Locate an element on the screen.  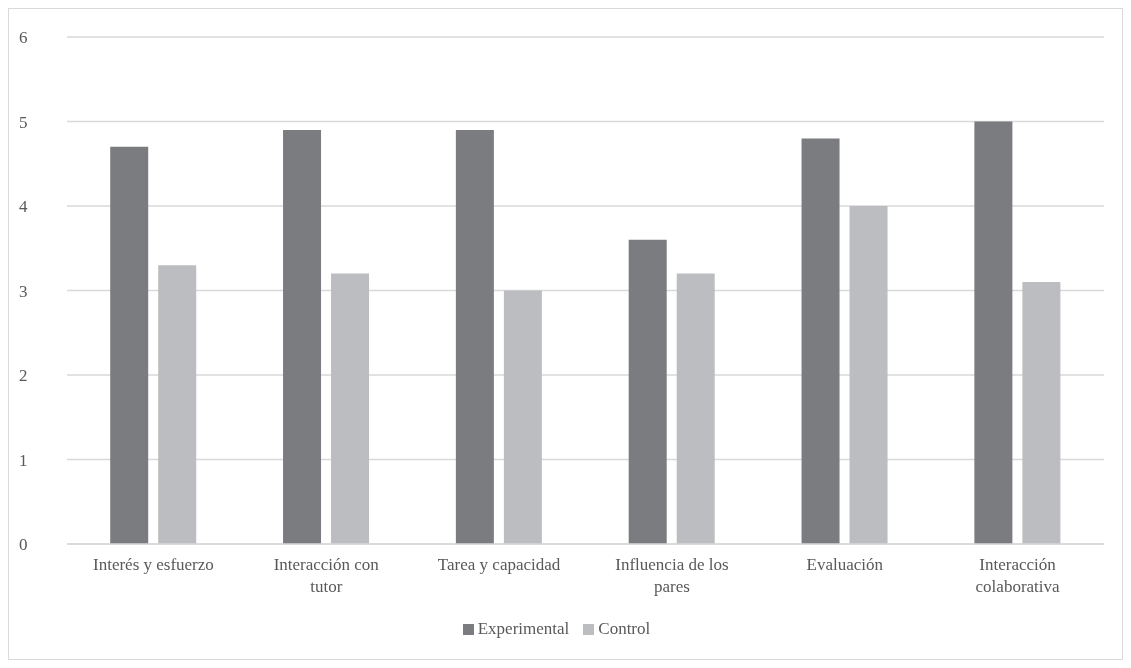
x-tick-label: Tarea y capacidad is located at coordinates (499, 564).